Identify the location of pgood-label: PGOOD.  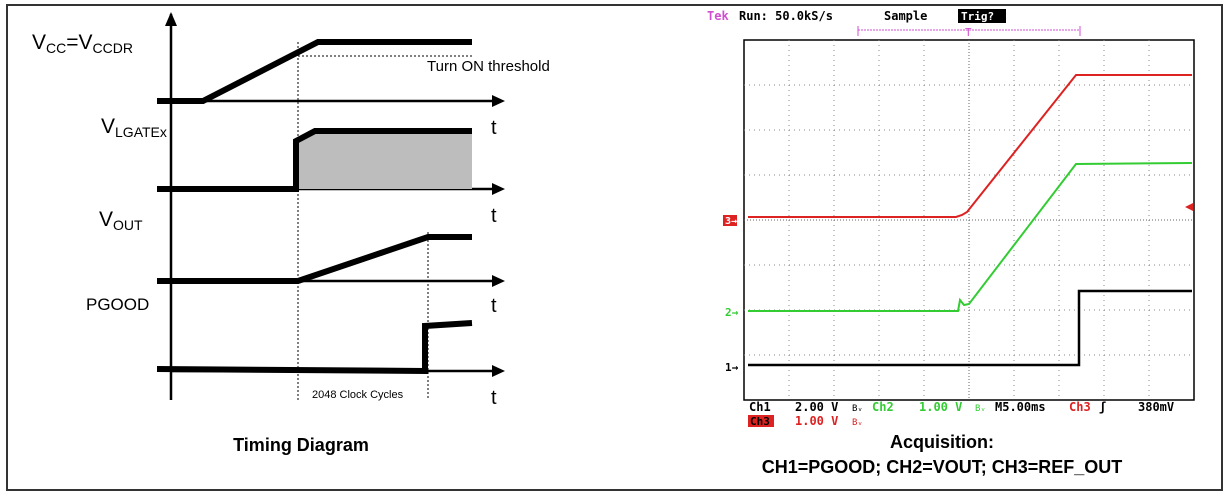
(117, 304).